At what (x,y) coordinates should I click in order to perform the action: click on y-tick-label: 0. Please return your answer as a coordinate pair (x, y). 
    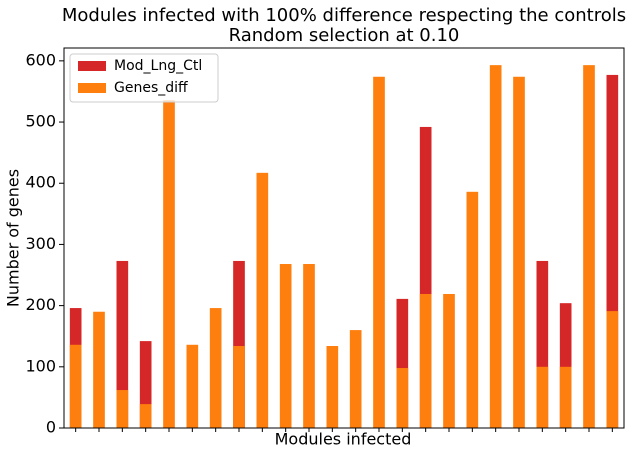
    Looking at the image, I should click on (51, 427).